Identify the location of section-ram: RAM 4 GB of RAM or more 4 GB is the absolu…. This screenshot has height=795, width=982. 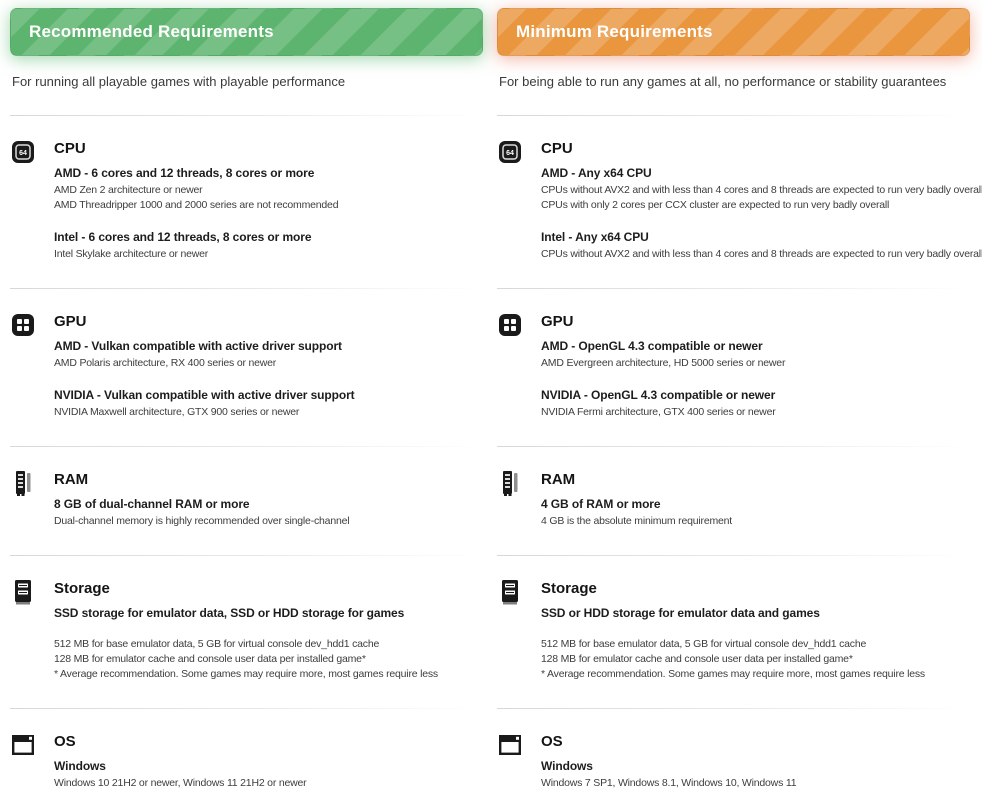
(733, 499).